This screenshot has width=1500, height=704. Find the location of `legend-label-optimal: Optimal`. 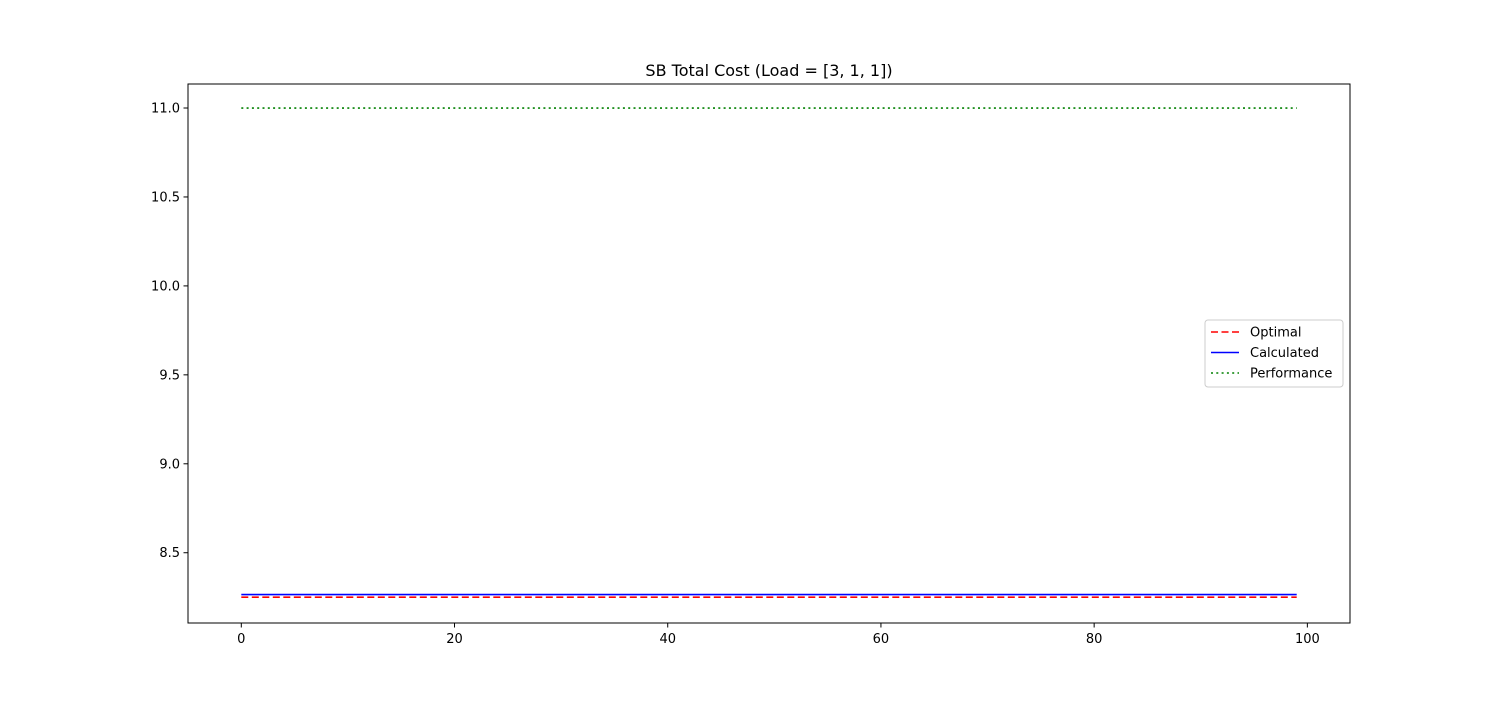

legend-label-optimal: Optimal is located at coordinates (1275, 333).